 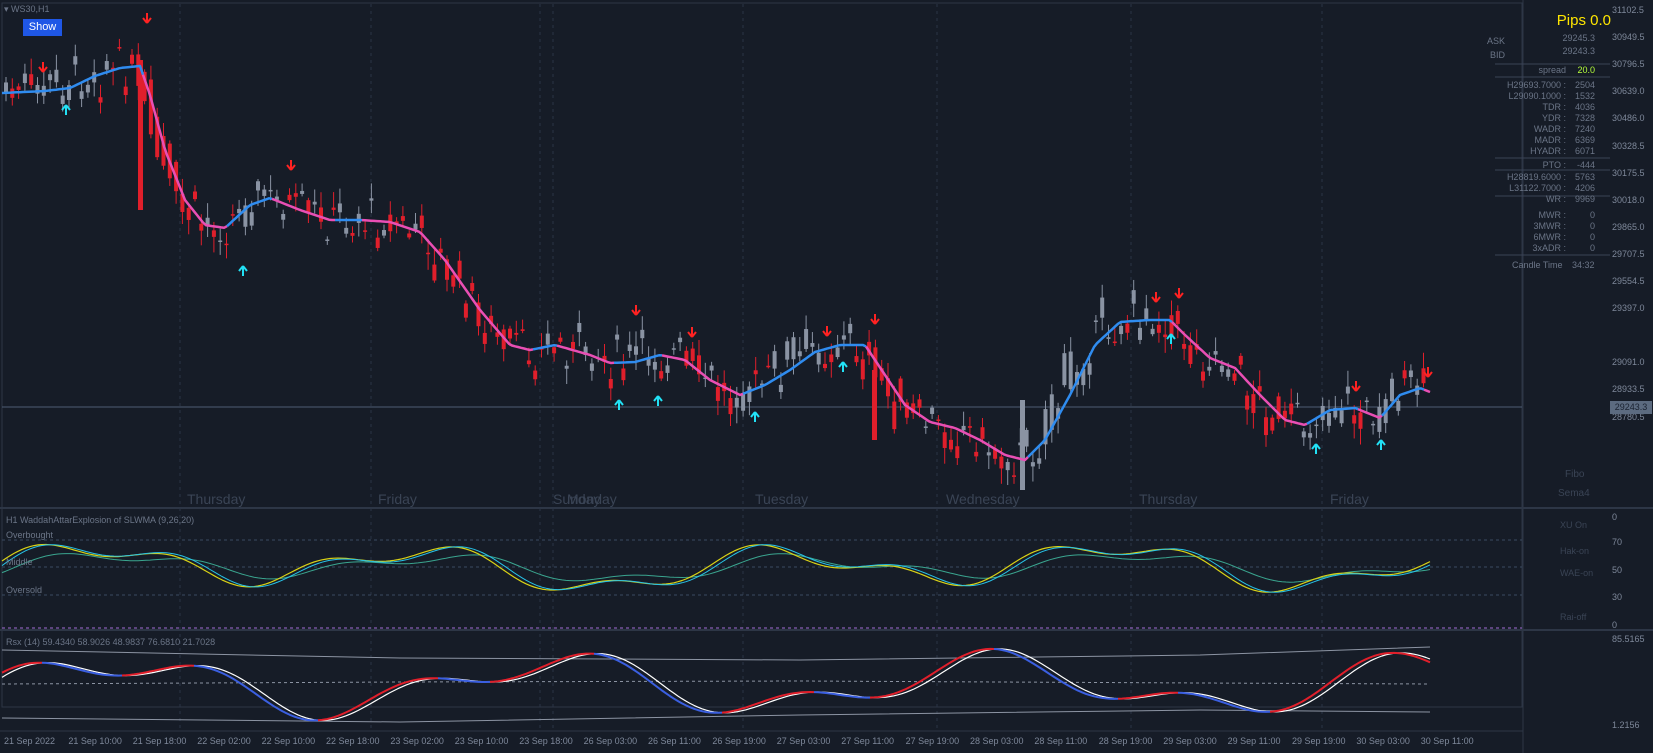 I want to click on stat-value: 7328, so click(x=1584, y=118).